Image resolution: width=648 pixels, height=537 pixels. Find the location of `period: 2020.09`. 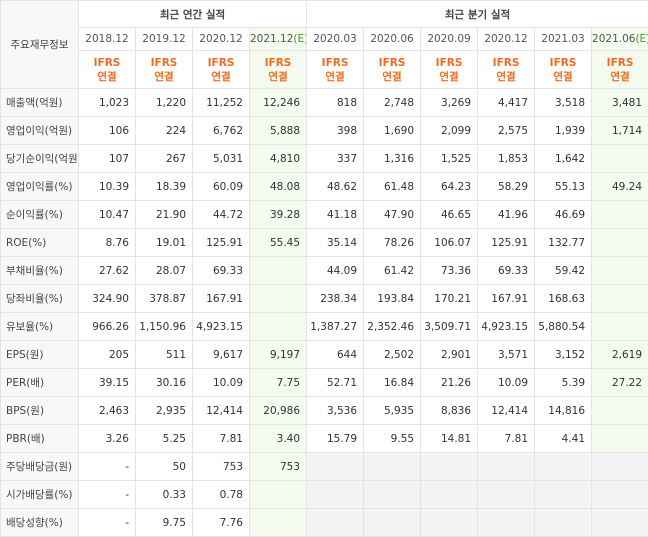

period: 2020.09 is located at coordinates (449, 39).